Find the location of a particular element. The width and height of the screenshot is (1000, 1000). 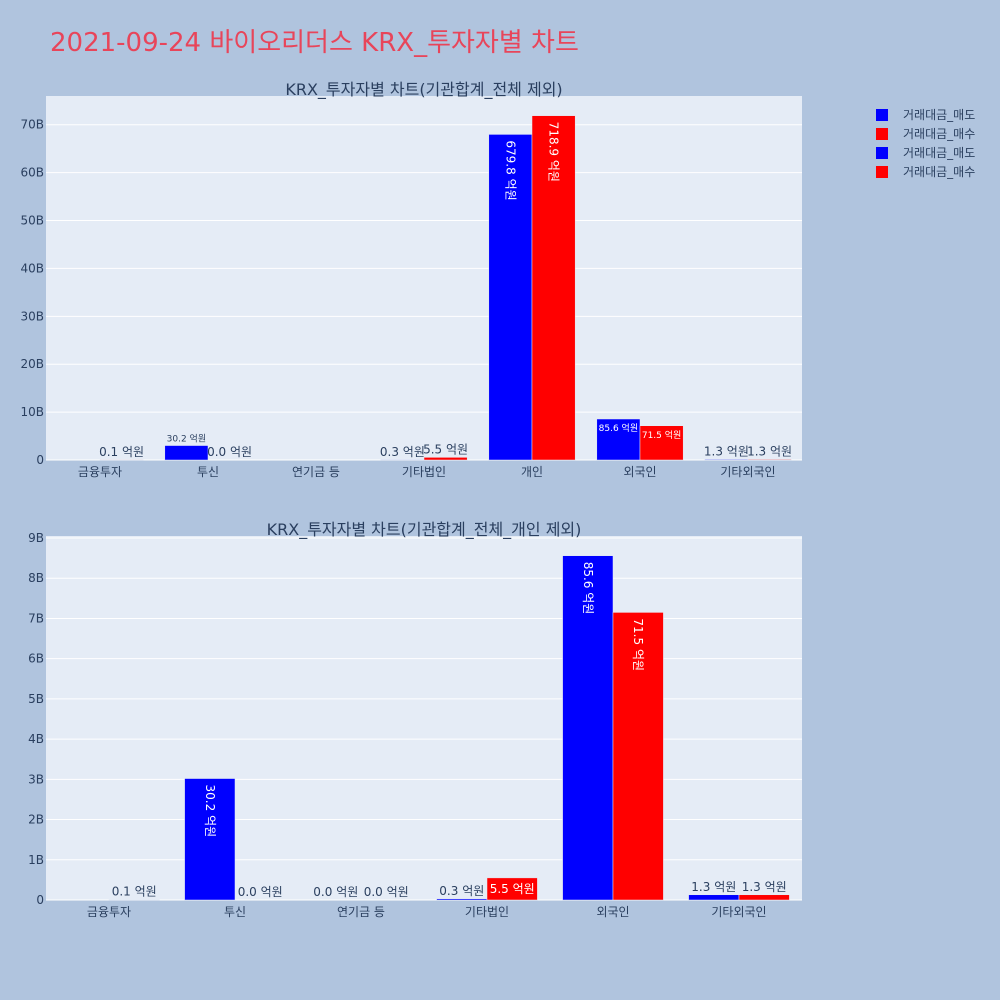

y-tick-label: 3B is located at coordinates (36, 779).